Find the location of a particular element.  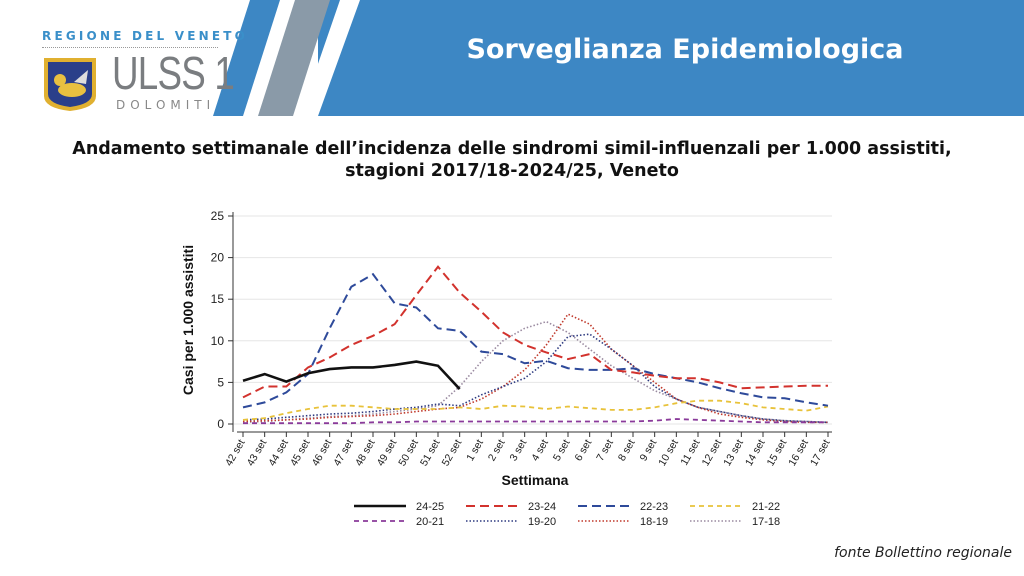

x-axis-label: Settimana is located at coordinates (535, 480).